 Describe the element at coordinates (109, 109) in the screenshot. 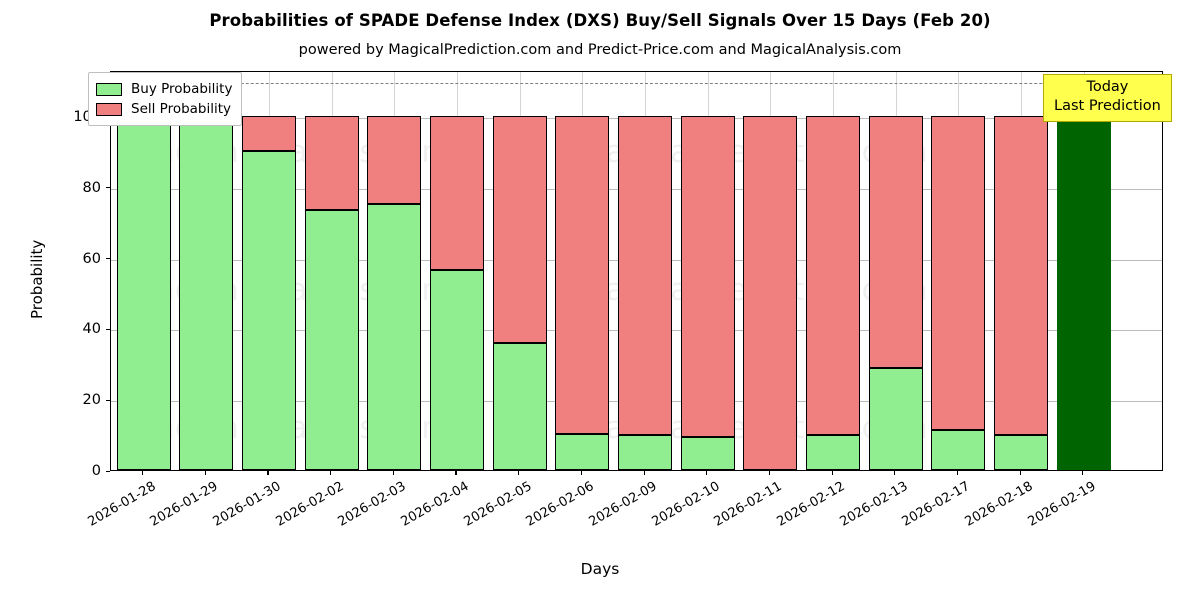

I see `legend-swatch-sell` at that location.